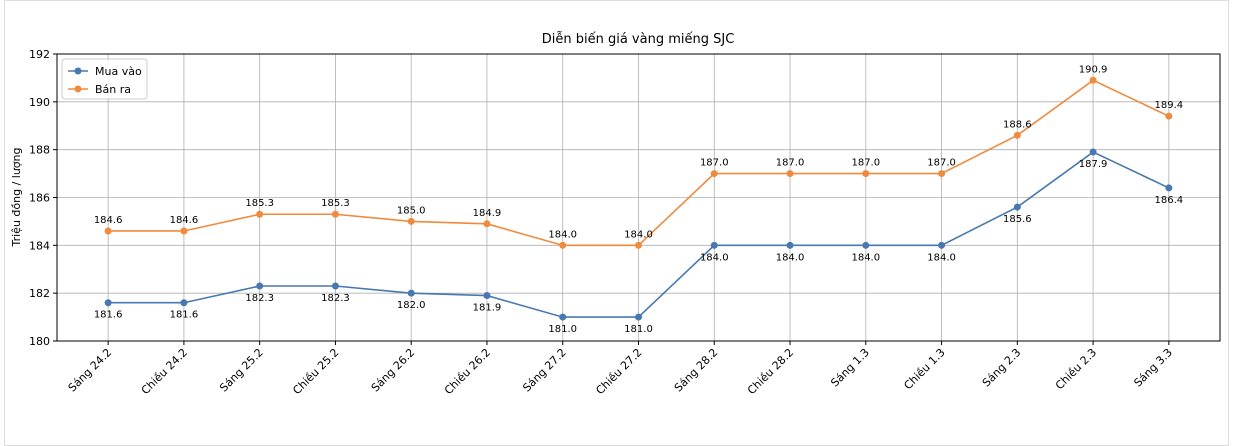 The width and height of the screenshot is (1234, 446). I want to click on y-tick-label: 192, so click(39, 54).